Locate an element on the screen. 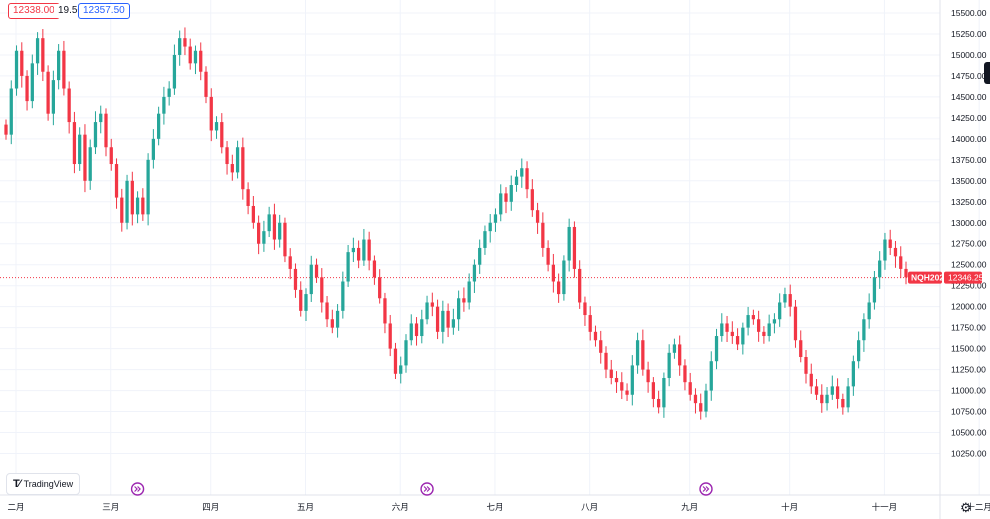 This screenshot has height=519, width=990. y-tick-label: 14500.00 is located at coordinates (969, 97).